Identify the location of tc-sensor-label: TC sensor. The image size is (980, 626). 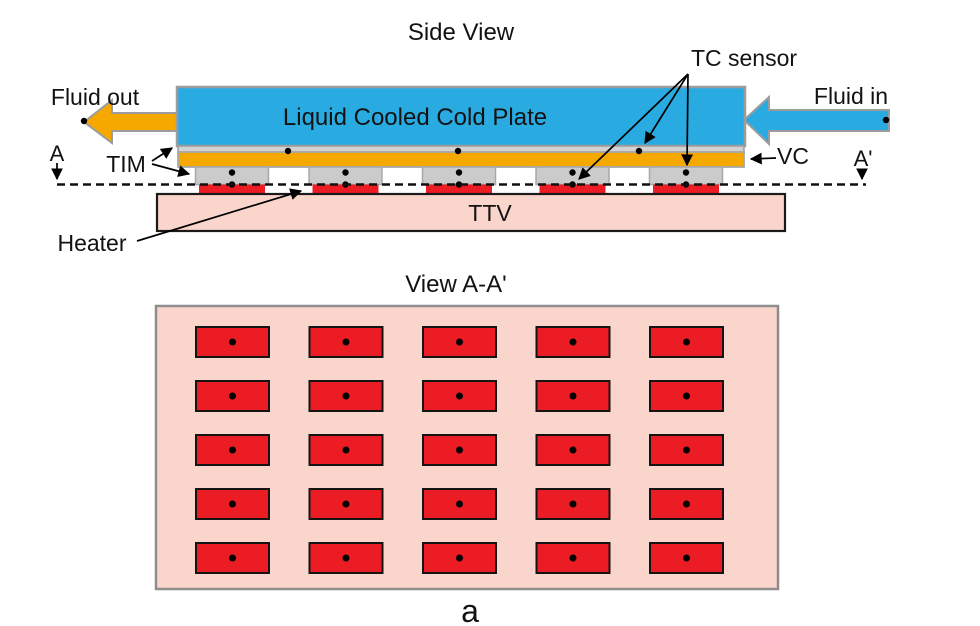
(744, 58).